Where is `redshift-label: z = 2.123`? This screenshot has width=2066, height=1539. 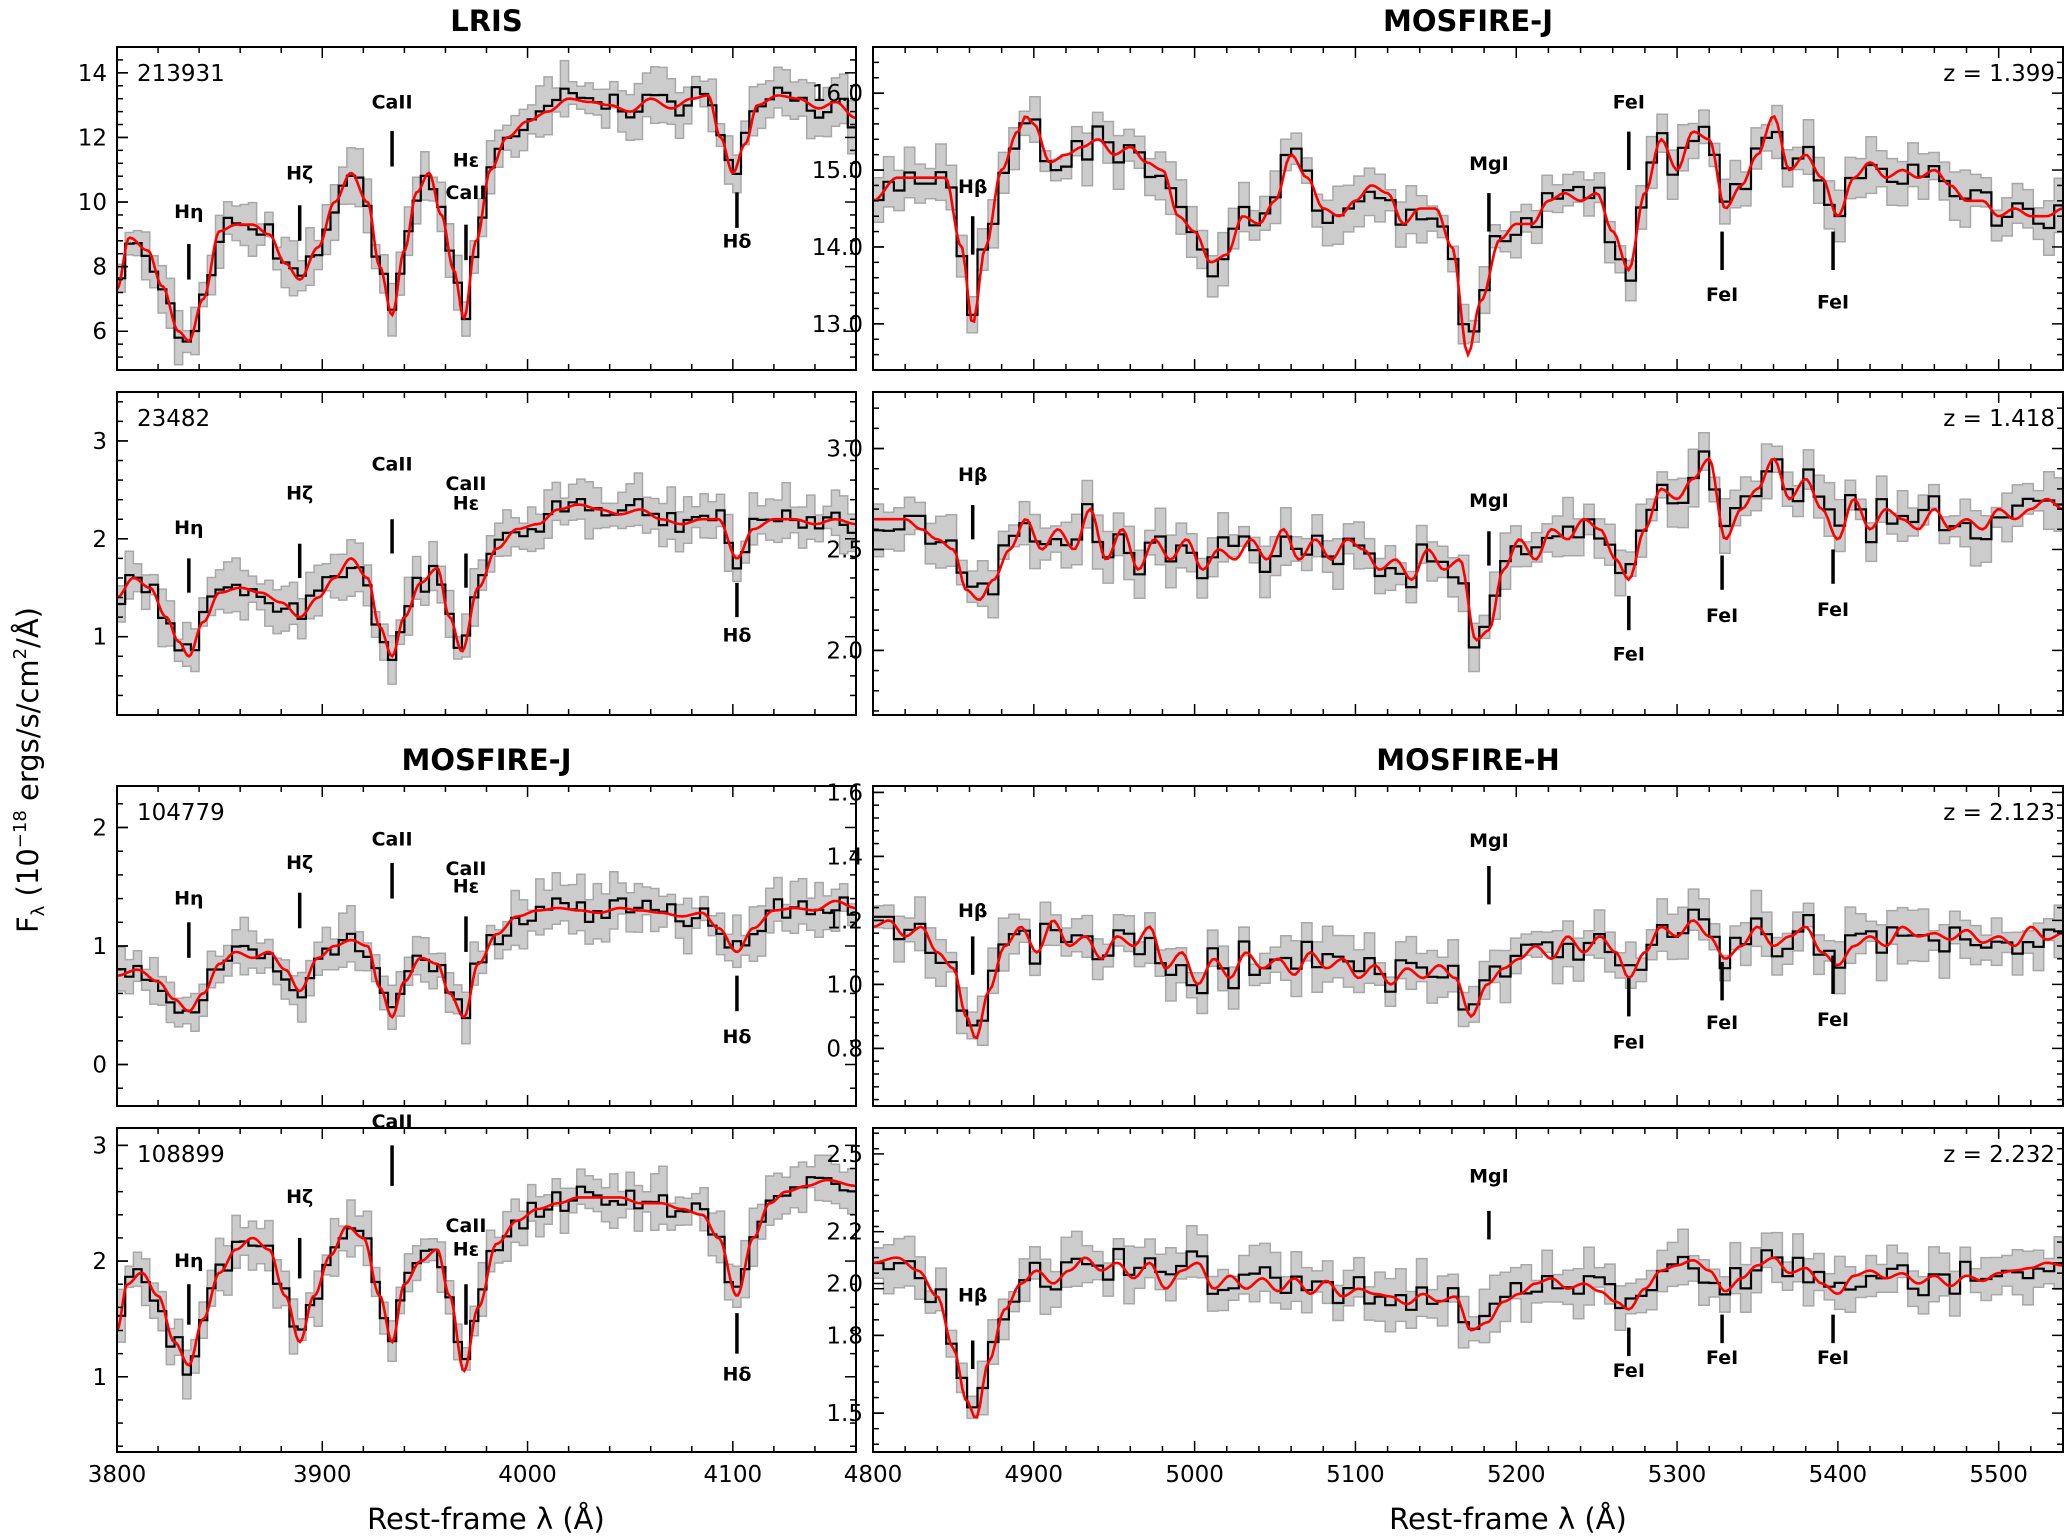 redshift-label: z = 2.123 is located at coordinates (1999, 813).